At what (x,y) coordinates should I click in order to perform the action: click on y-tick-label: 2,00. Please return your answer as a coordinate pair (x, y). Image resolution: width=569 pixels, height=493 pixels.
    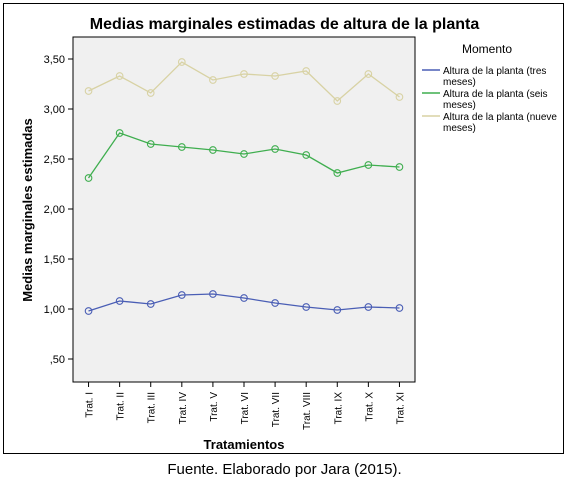
    Looking at the image, I should click on (54, 210).